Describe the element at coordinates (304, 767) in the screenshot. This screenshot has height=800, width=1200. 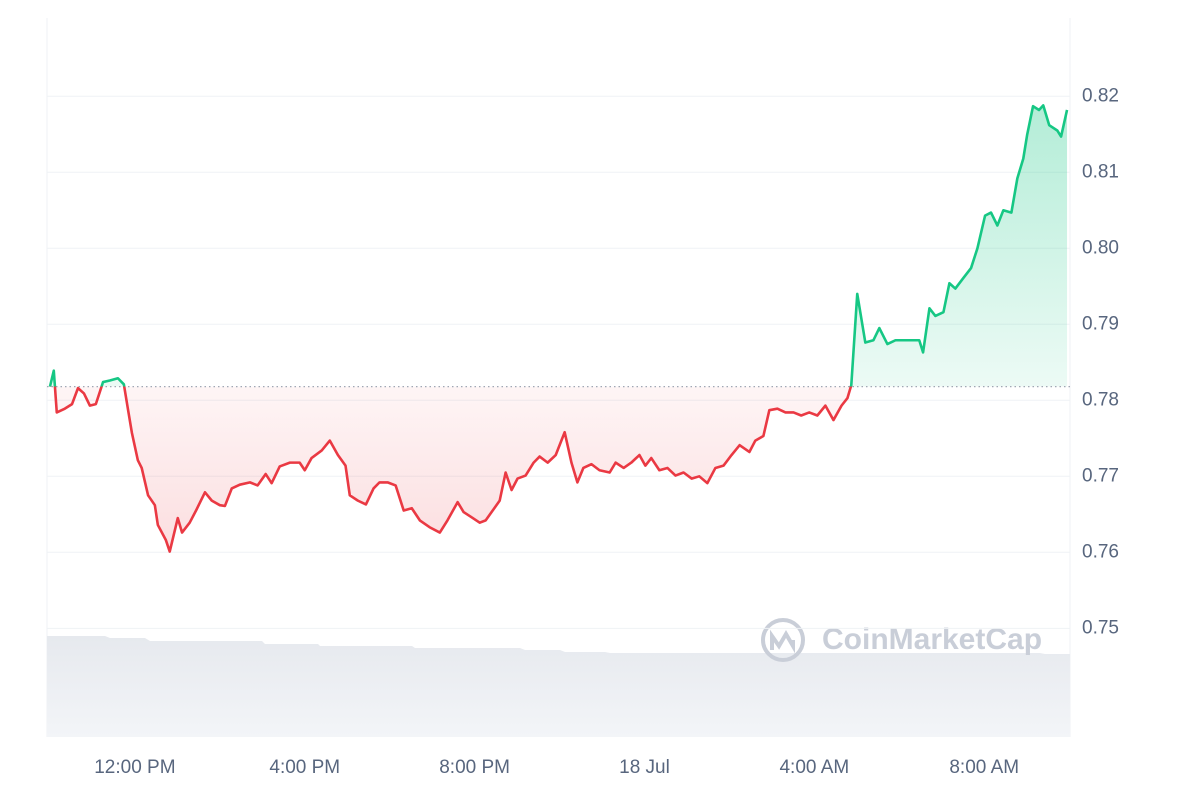
I see `x-tick-label: 4:00 PM` at that location.